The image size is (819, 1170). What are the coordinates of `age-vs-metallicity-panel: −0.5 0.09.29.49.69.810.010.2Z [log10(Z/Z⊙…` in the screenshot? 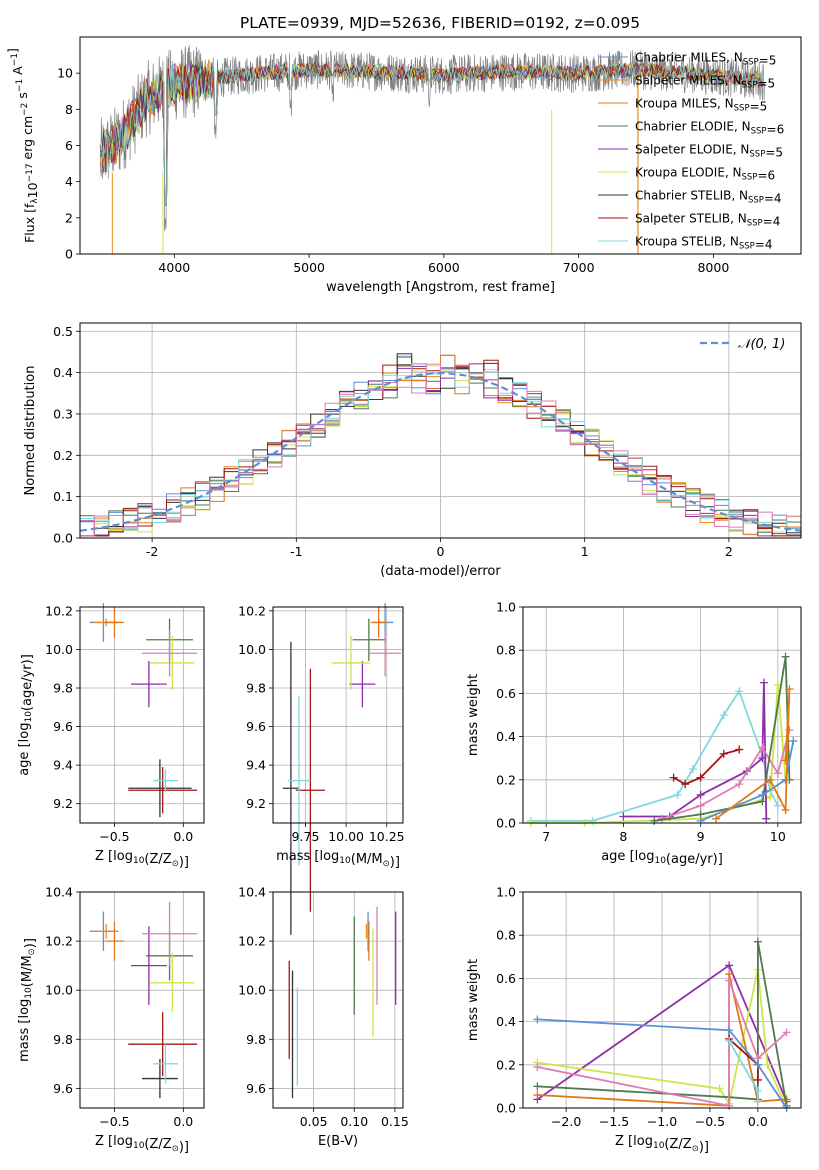 It's located at (111, 736).